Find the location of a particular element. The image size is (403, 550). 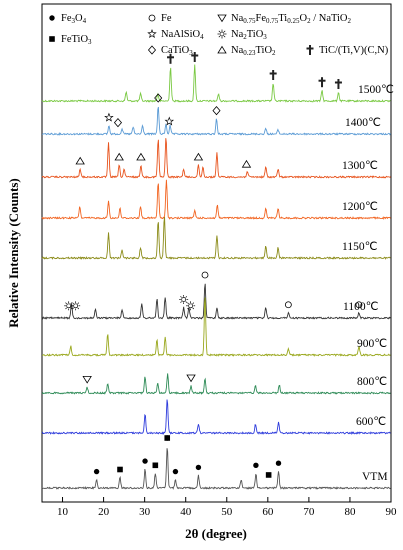

series-label: 1500℃ is located at coordinates (376, 90).